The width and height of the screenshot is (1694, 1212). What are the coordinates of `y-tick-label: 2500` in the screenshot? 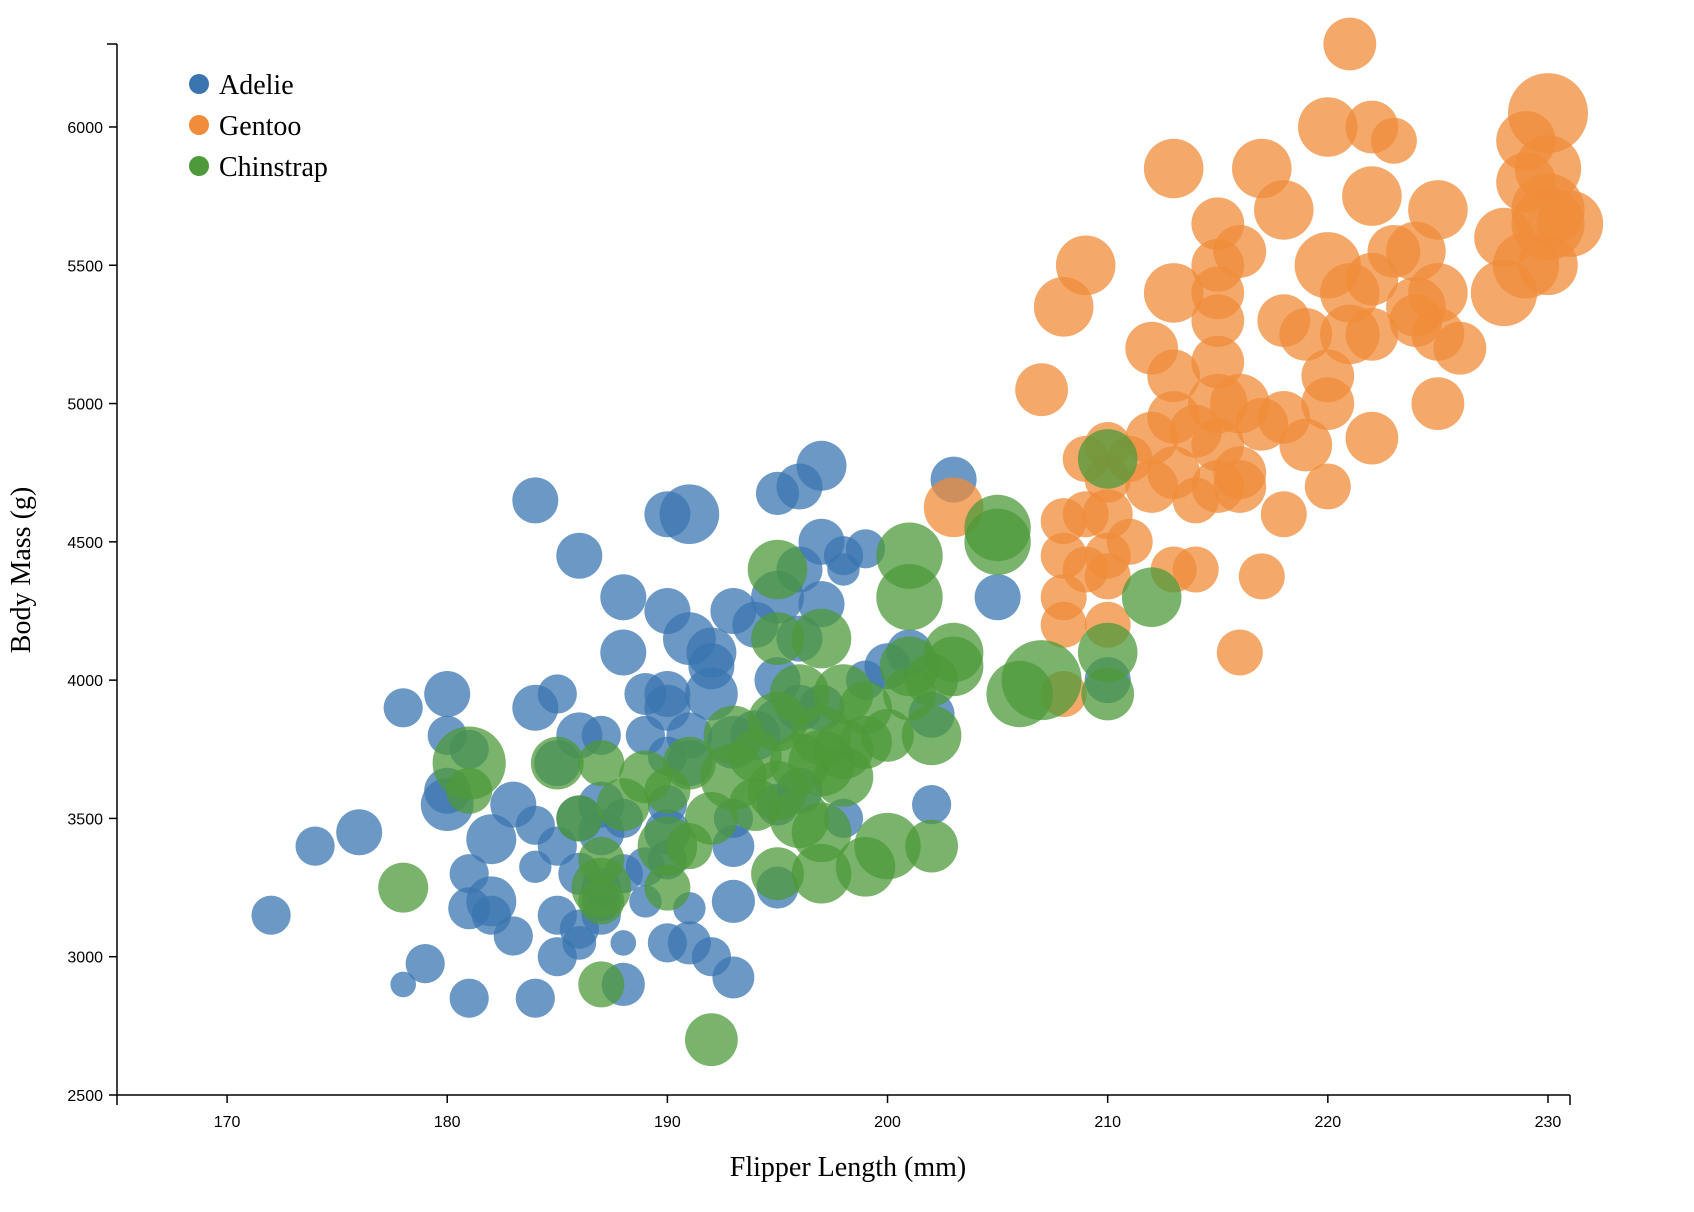 It's located at (85, 1096).